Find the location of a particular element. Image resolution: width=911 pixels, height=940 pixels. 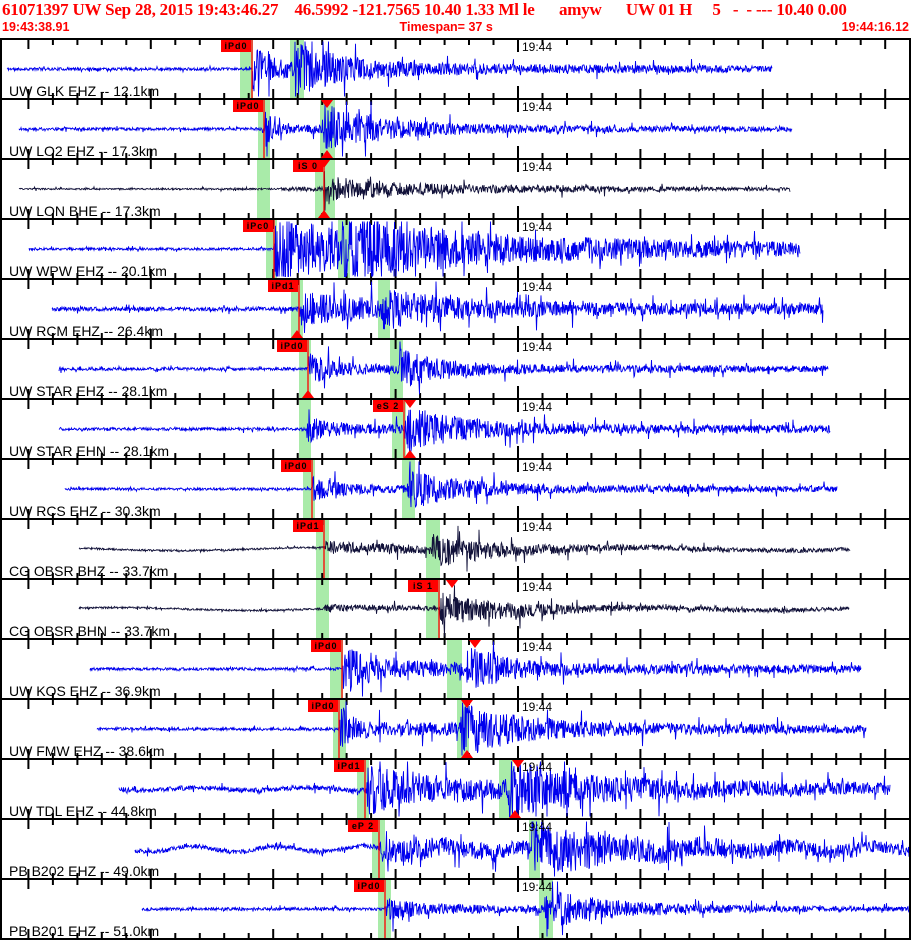

trace-row: iPd0 19:44 UW GLK EHZ -- 12.1km is located at coordinates (455, 68).